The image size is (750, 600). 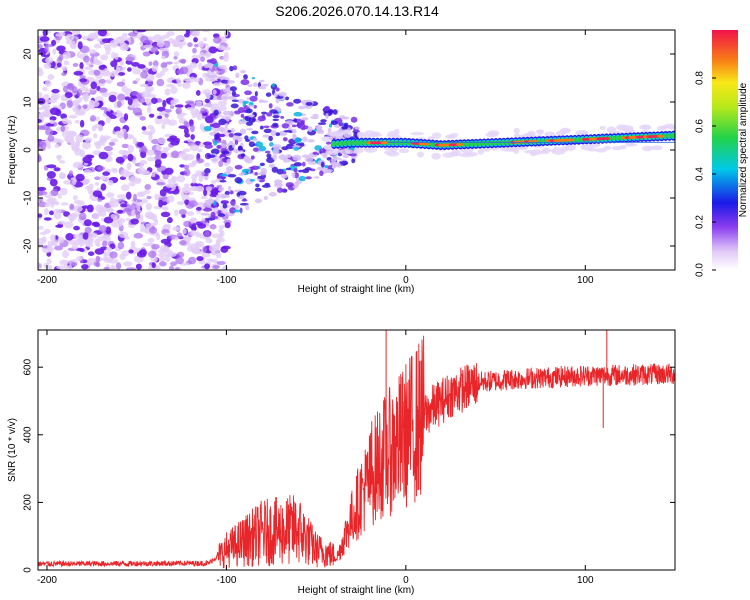 What do you see at coordinates (425, 144) in the screenshot?
I see `spectrogram-carrier-hot` at bounding box center [425, 144].